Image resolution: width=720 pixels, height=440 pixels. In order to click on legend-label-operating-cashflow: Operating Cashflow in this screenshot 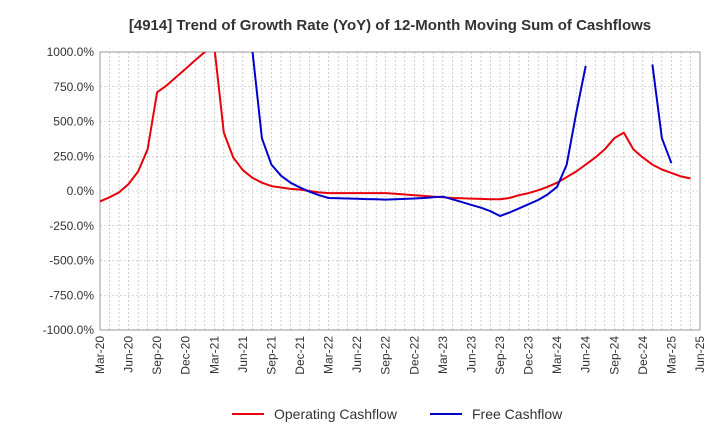, I will do `click(336, 414)`.